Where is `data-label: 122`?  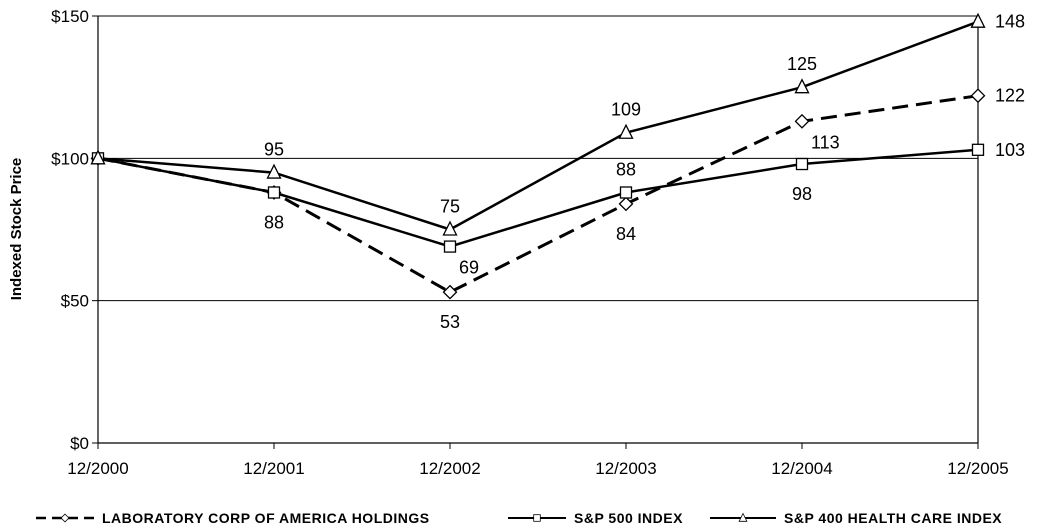 data-label: 122 is located at coordinates (1010, 96).